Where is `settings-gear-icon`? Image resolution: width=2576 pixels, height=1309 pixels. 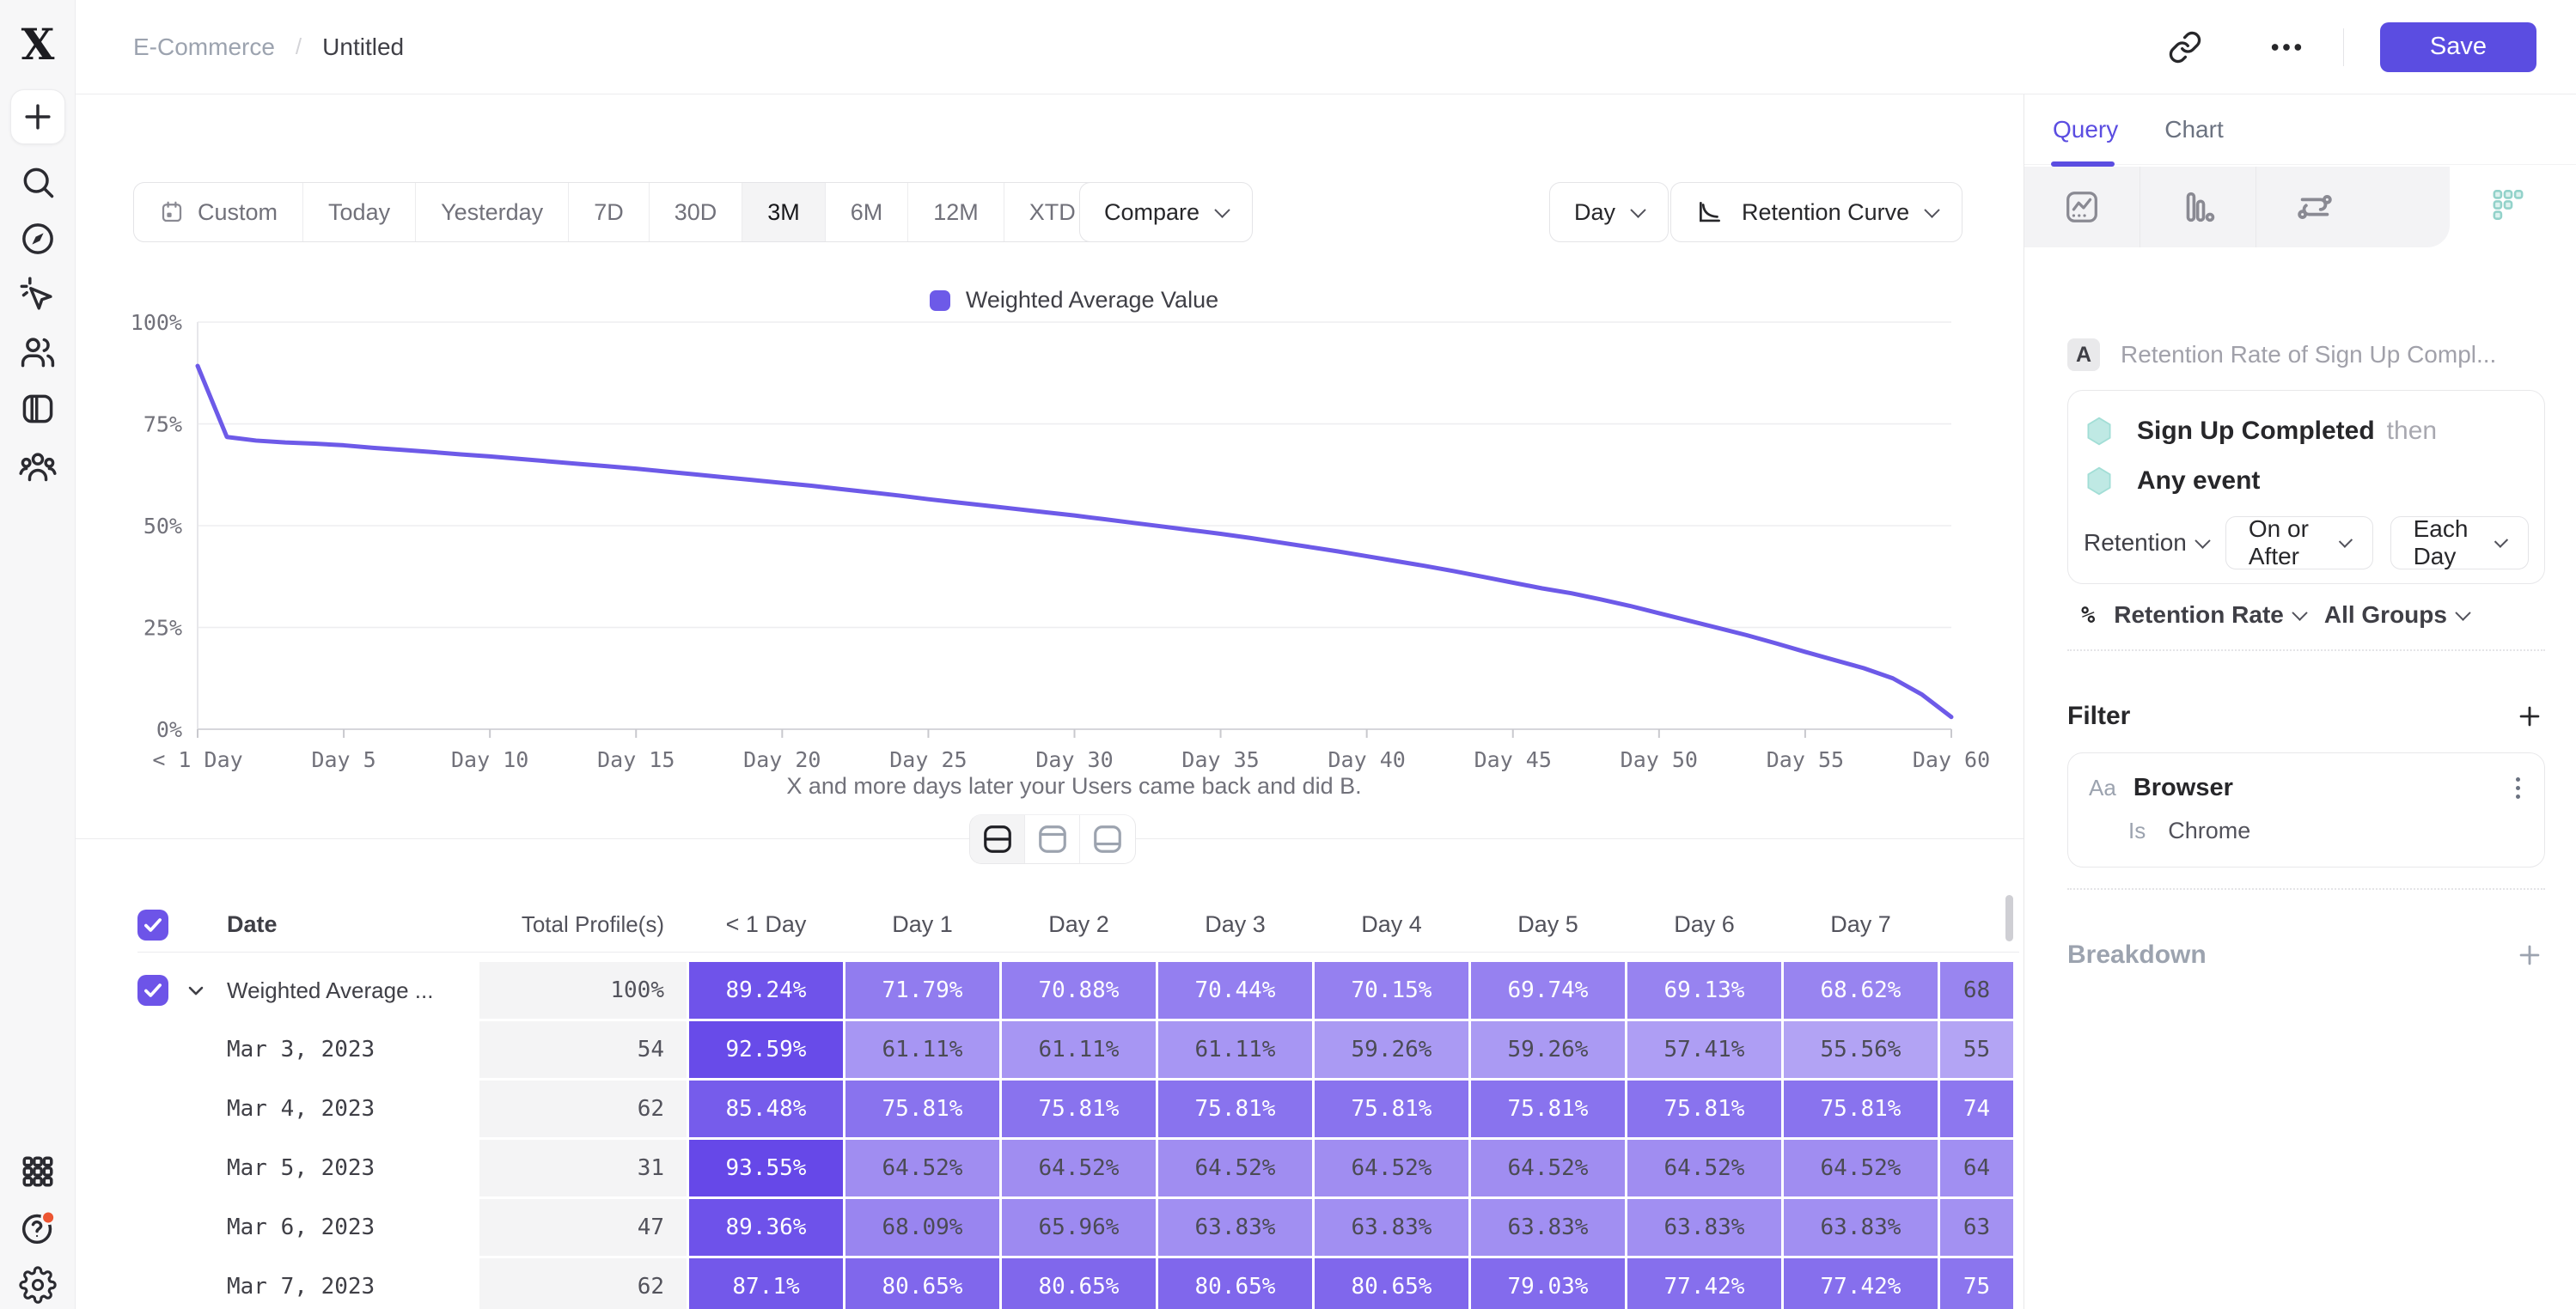
settings-gear-icon is located at coordinates (38, 1285).